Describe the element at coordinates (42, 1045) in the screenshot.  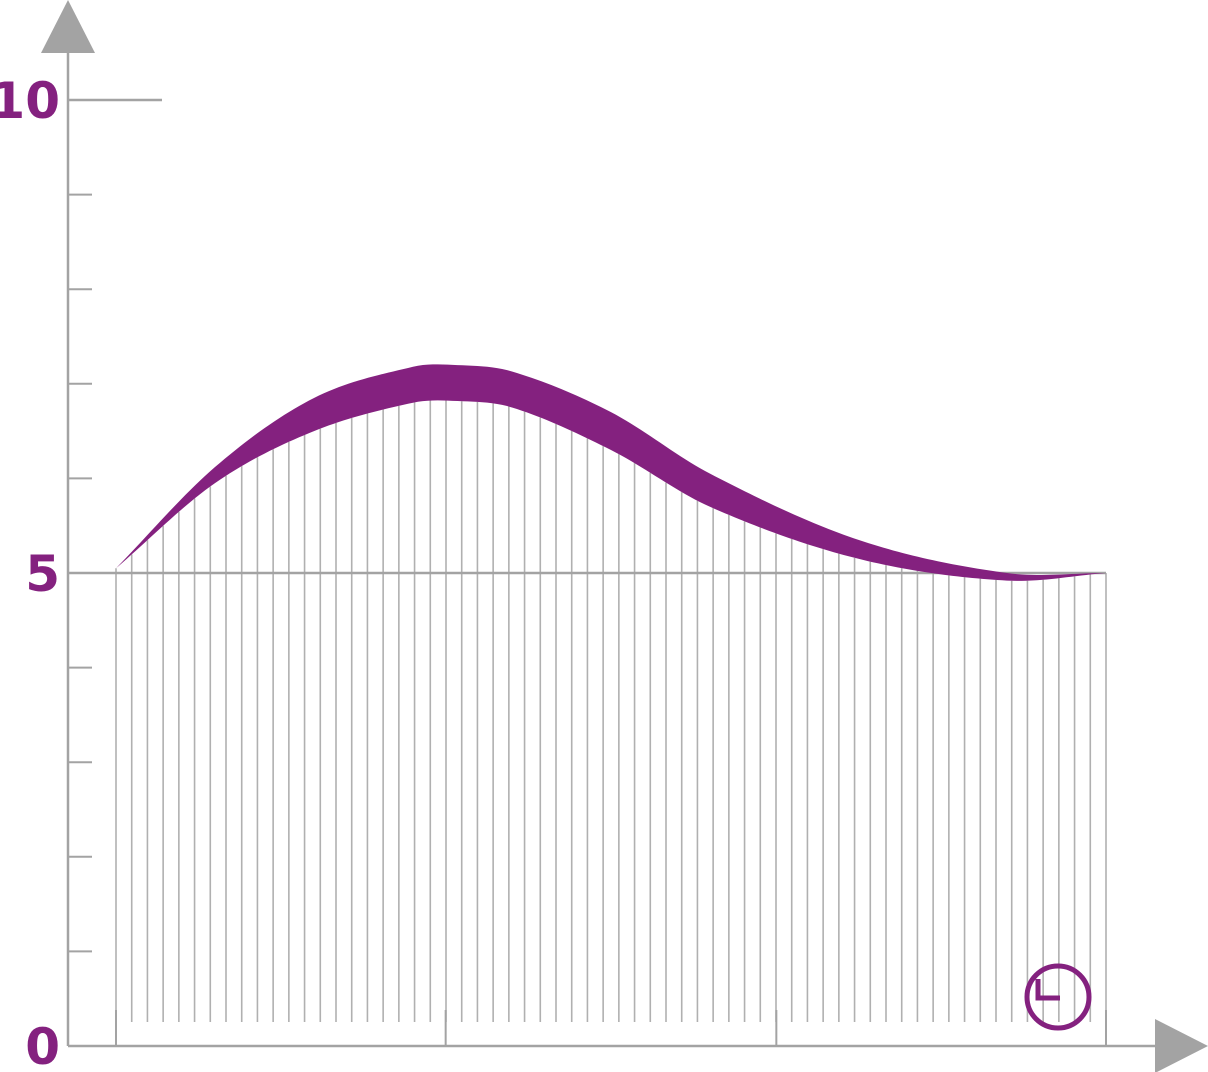
I see `y-tick-label-0: 0` at that location.